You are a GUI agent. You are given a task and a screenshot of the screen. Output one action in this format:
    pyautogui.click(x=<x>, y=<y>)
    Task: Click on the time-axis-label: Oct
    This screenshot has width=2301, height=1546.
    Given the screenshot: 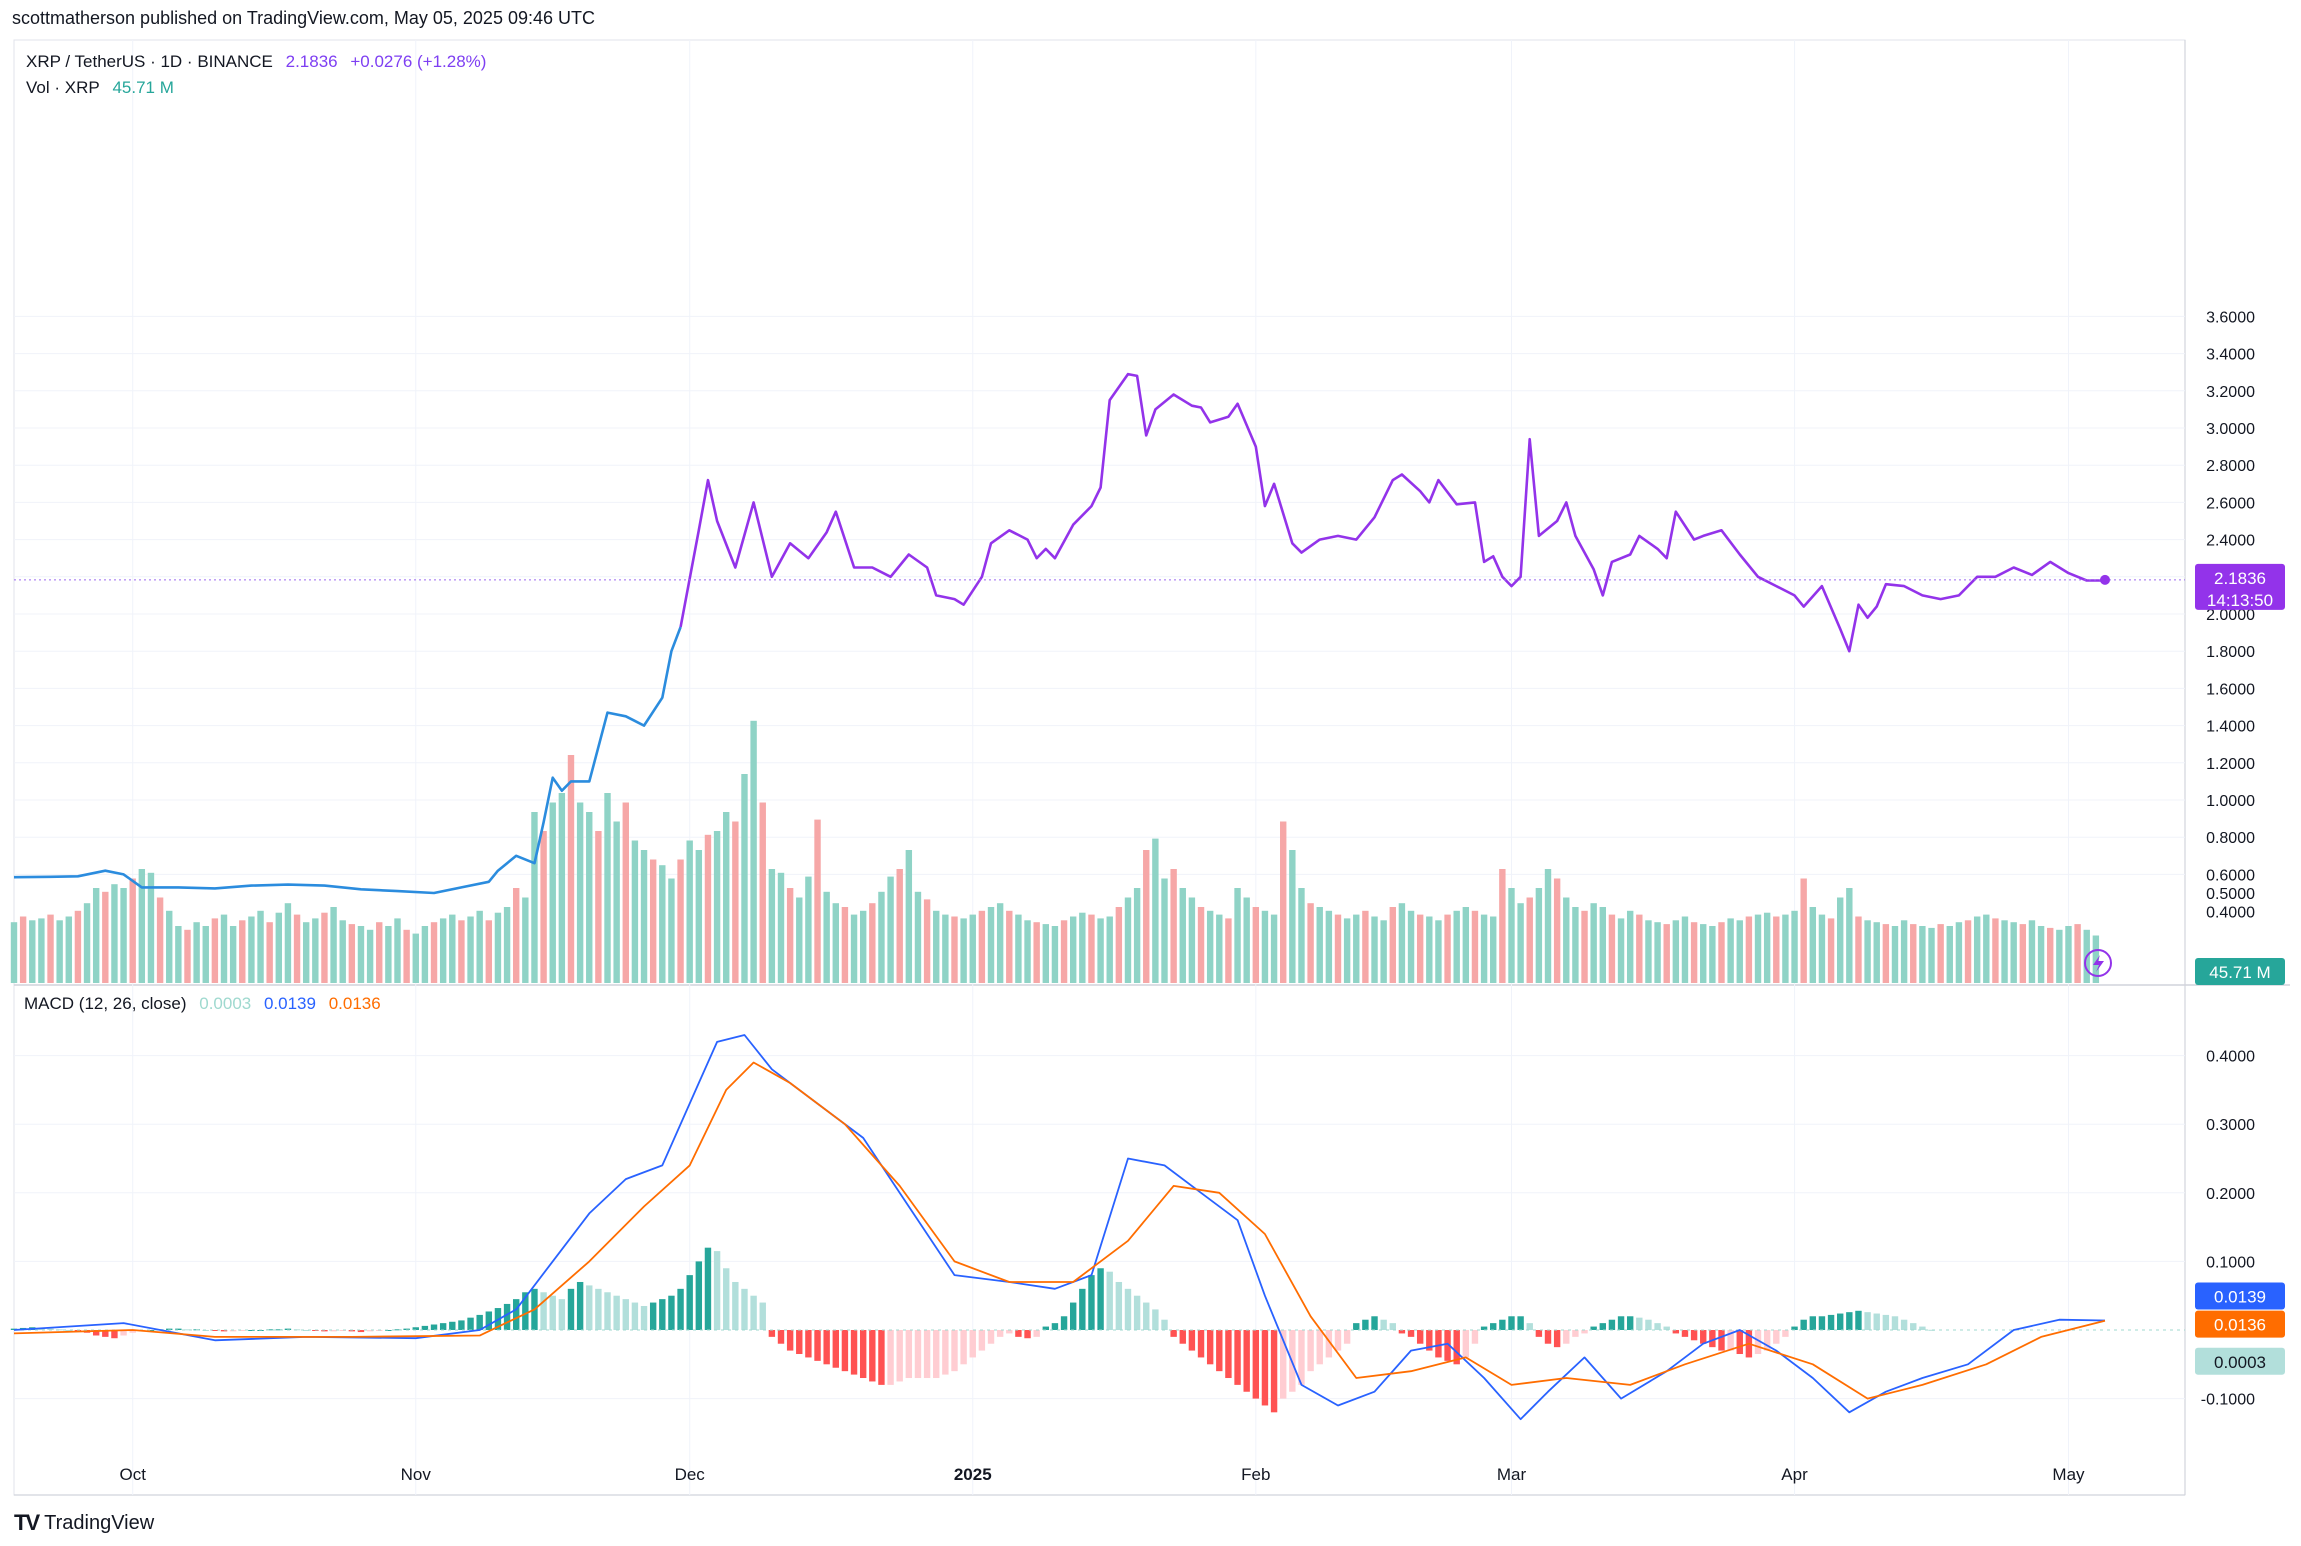 What is the action you would take?
    pyautogui.click(x=132, y=1474)
    